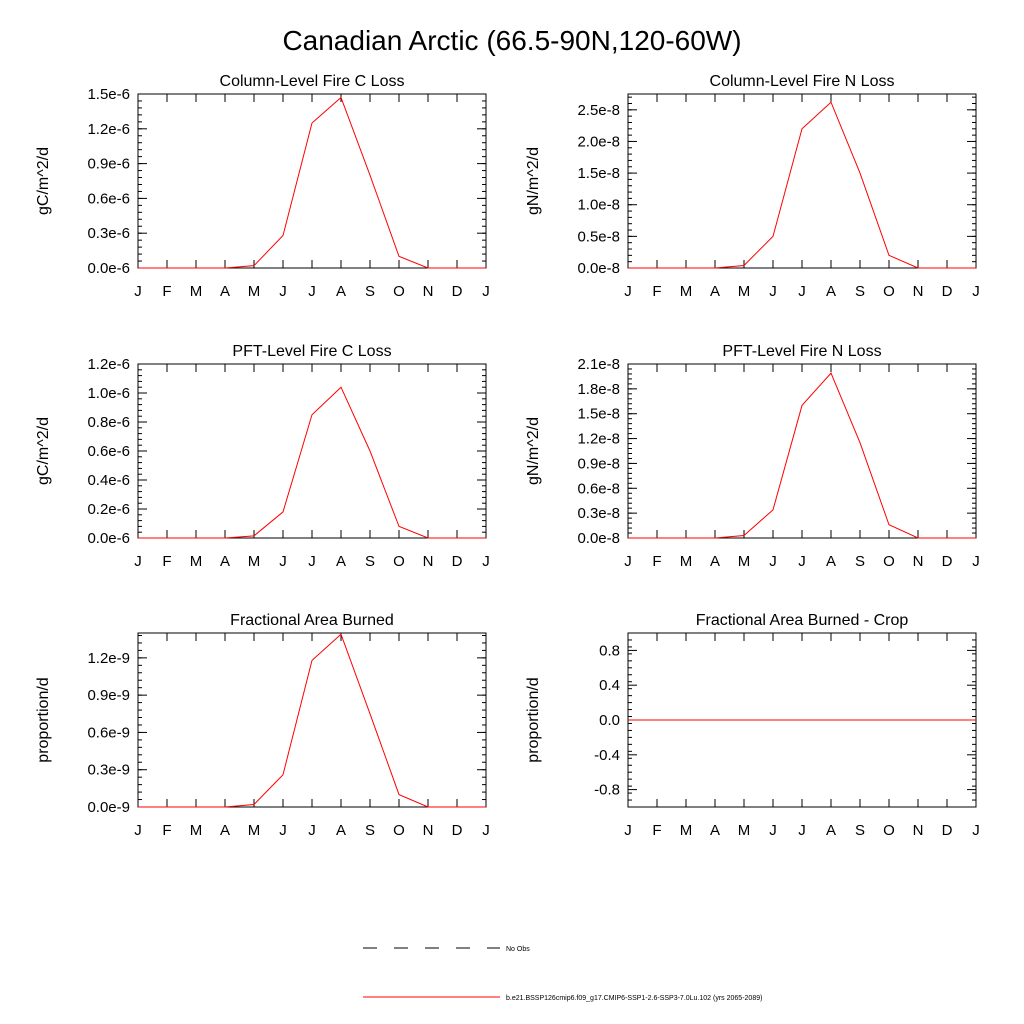 The image size is (1024, 1024). What do you see at coordinates (598, 173) in the screenshot?
I see `y-tick-label: 1.5e-8` at bounding box center [598, 173].